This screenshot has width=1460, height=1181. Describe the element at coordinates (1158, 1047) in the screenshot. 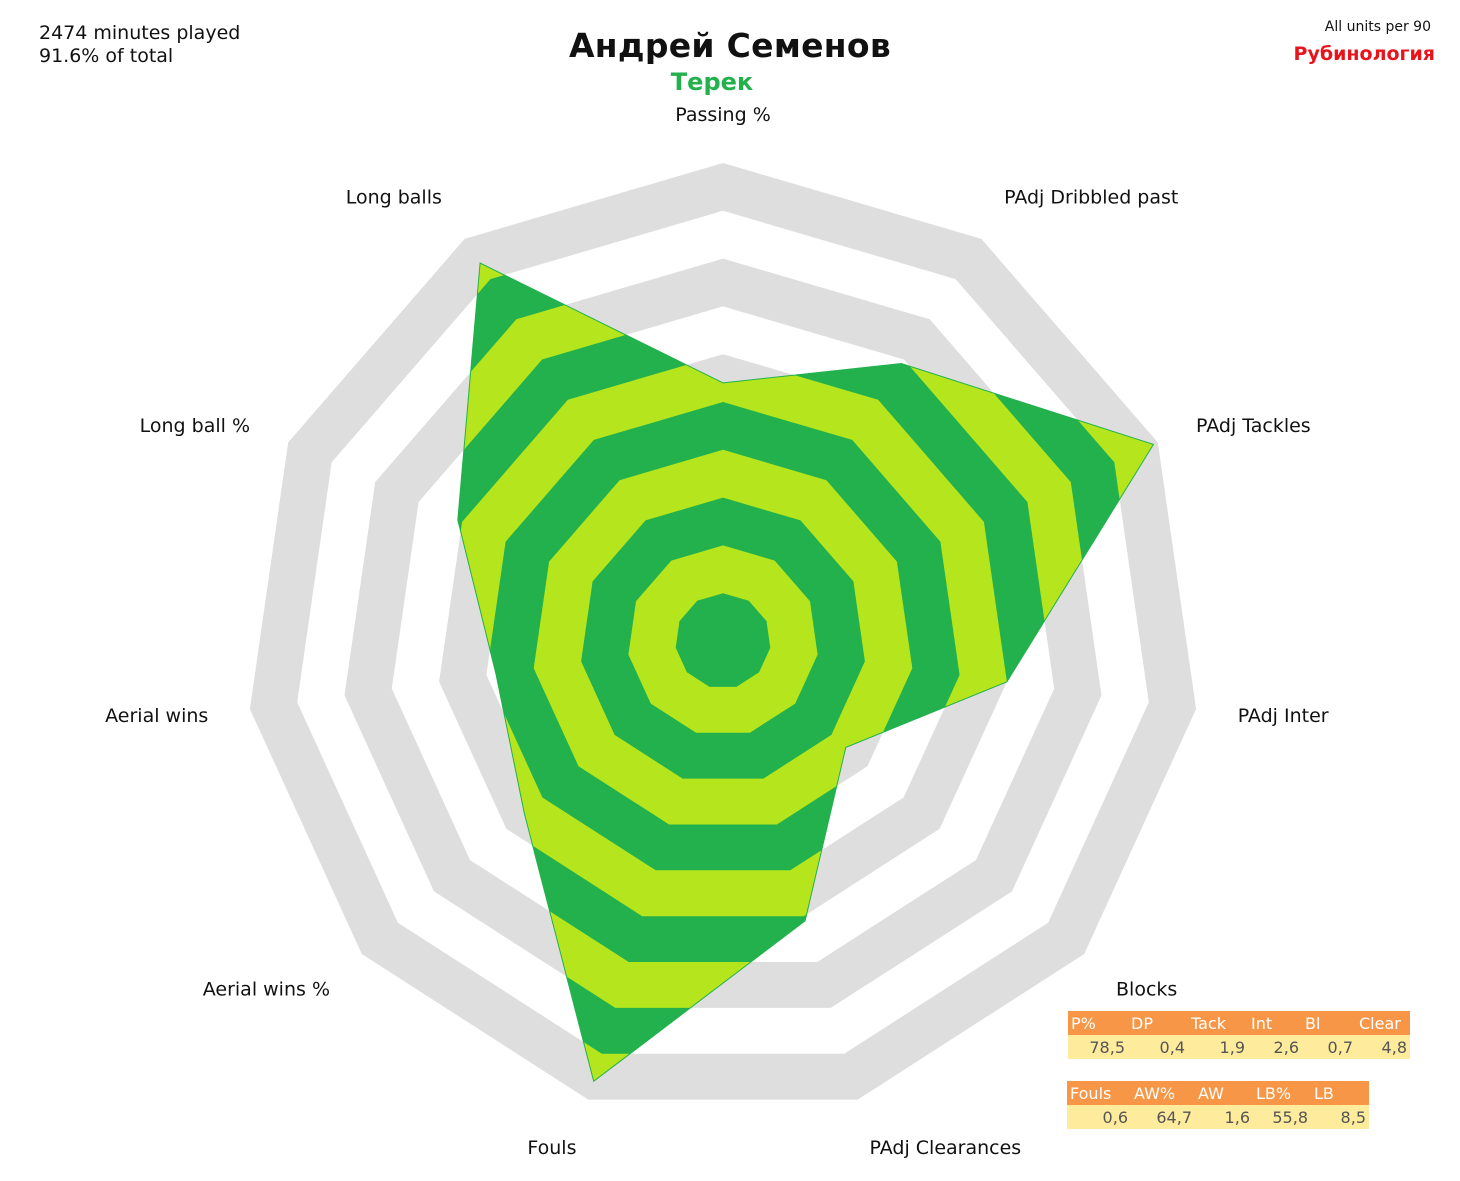

I see `value-cell: 0,4` at that location.